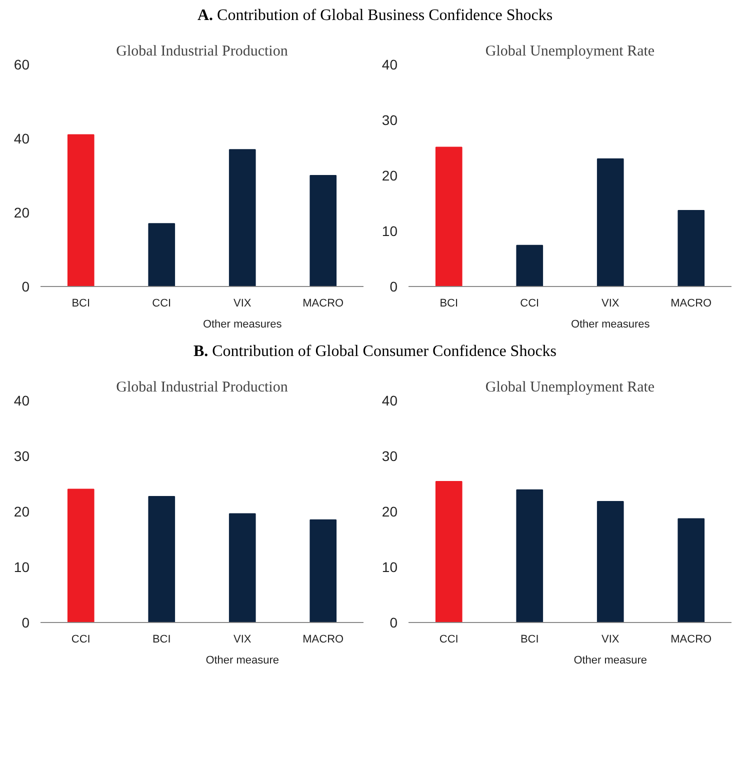 This screenshot has width=746, height=758. What do you see at coordinates (22, 64) in the screenshot?
I see `y-tick-label: 60` at bounding box center [22, 64].